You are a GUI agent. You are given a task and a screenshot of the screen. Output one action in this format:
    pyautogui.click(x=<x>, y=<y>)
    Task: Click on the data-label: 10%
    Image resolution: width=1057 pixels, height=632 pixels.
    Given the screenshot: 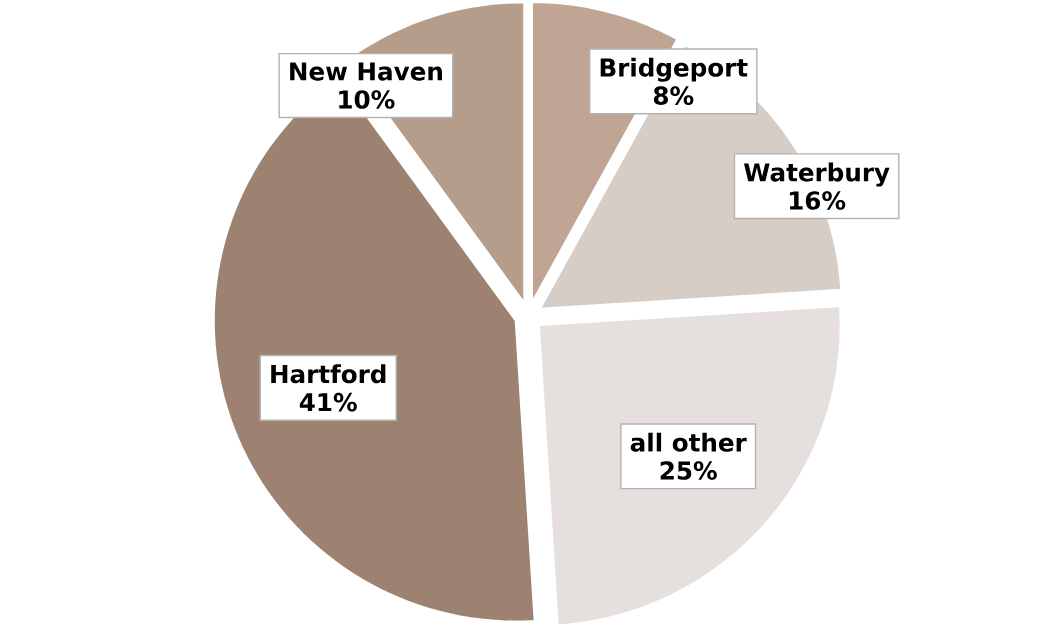 What is the action you would take?
    pyautogui.click(x=367, y=99)
    